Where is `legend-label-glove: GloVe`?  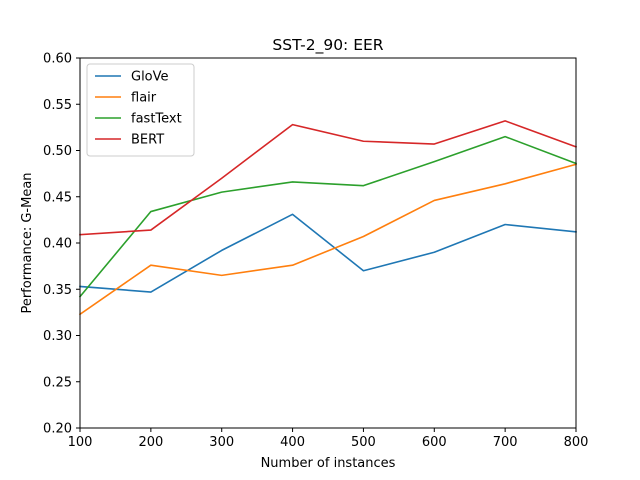 legend-label-glove: GloVe is located at coordinates (150, 77).